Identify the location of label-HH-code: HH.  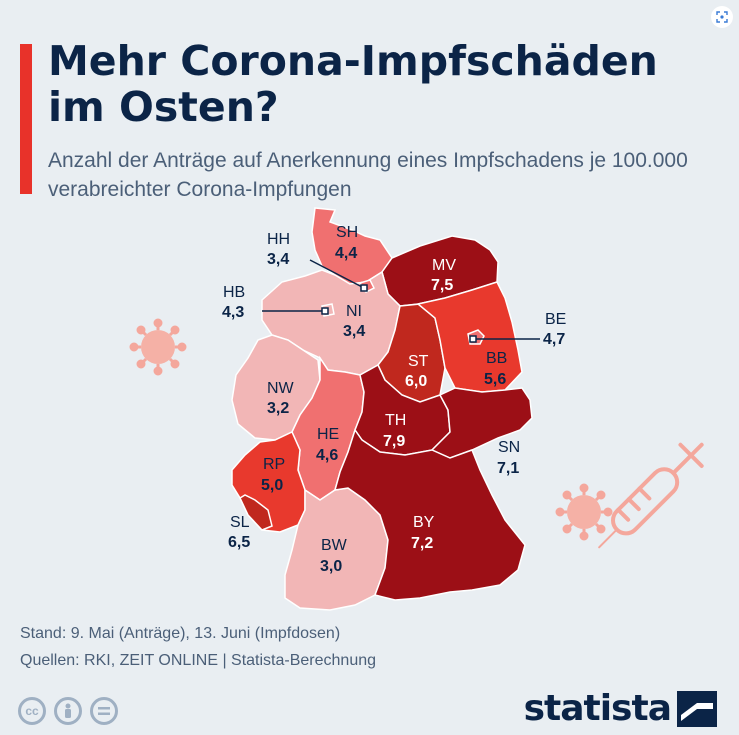
(278, 239).